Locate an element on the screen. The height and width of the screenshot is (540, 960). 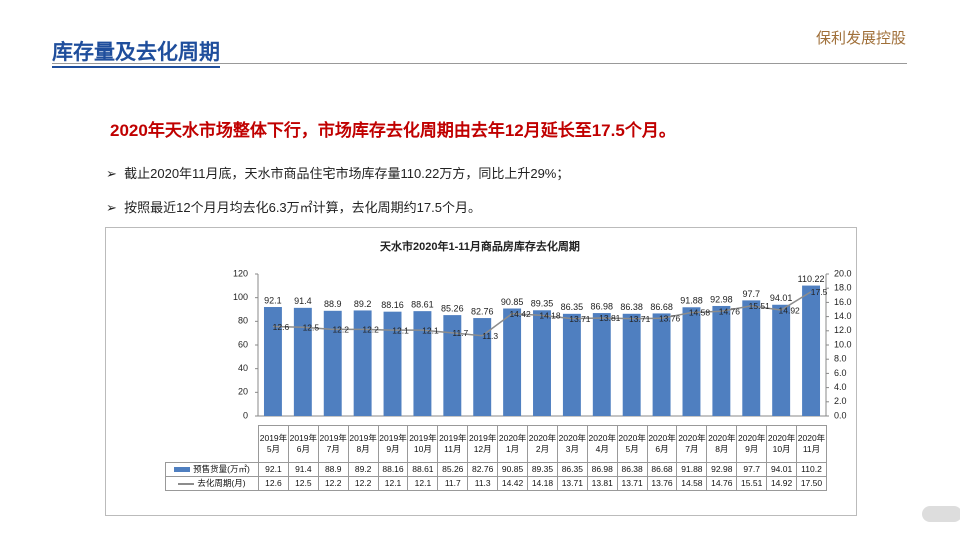
x-tick-label: 2019年10月 is located at coordinates (423, 444).